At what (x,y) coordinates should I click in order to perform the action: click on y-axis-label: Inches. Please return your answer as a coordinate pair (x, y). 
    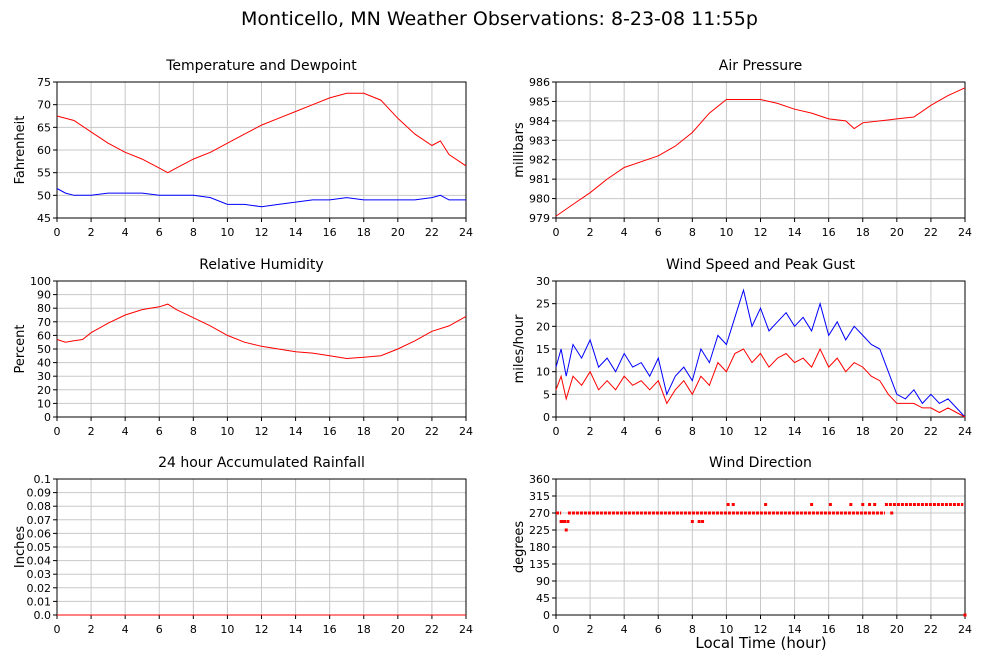
    Looking at the image, I should click on (20, 547).